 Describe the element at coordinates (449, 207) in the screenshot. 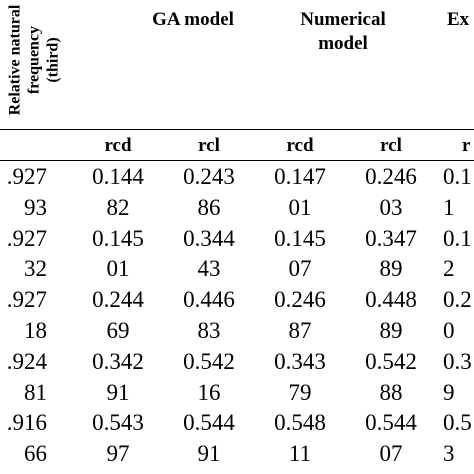

I see `table-cell: 1` at that location.